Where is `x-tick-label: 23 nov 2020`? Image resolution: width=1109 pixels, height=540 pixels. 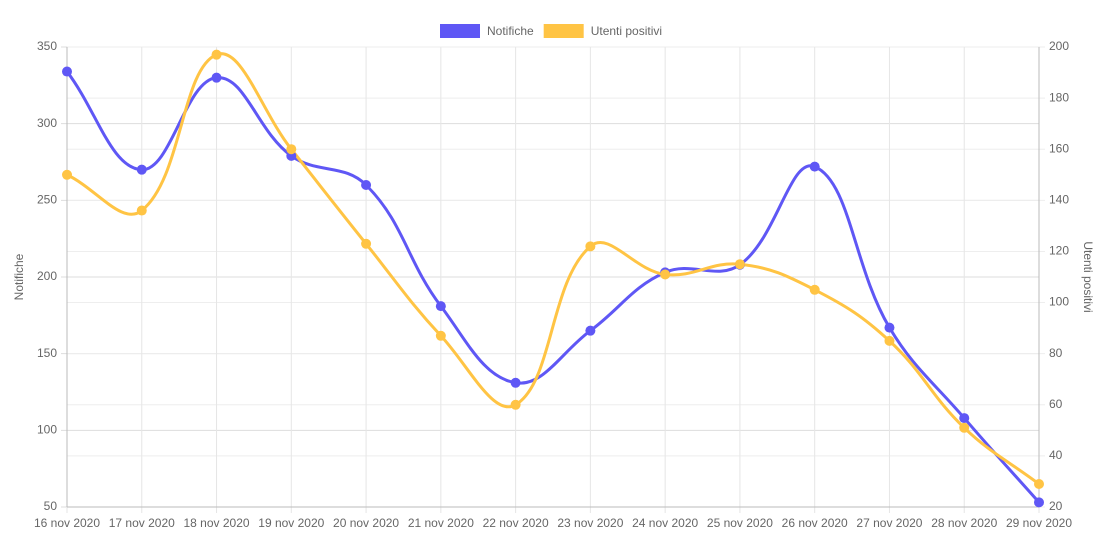
x-tick-label: 23 nov 2020 is located at coordinates (590, 523).